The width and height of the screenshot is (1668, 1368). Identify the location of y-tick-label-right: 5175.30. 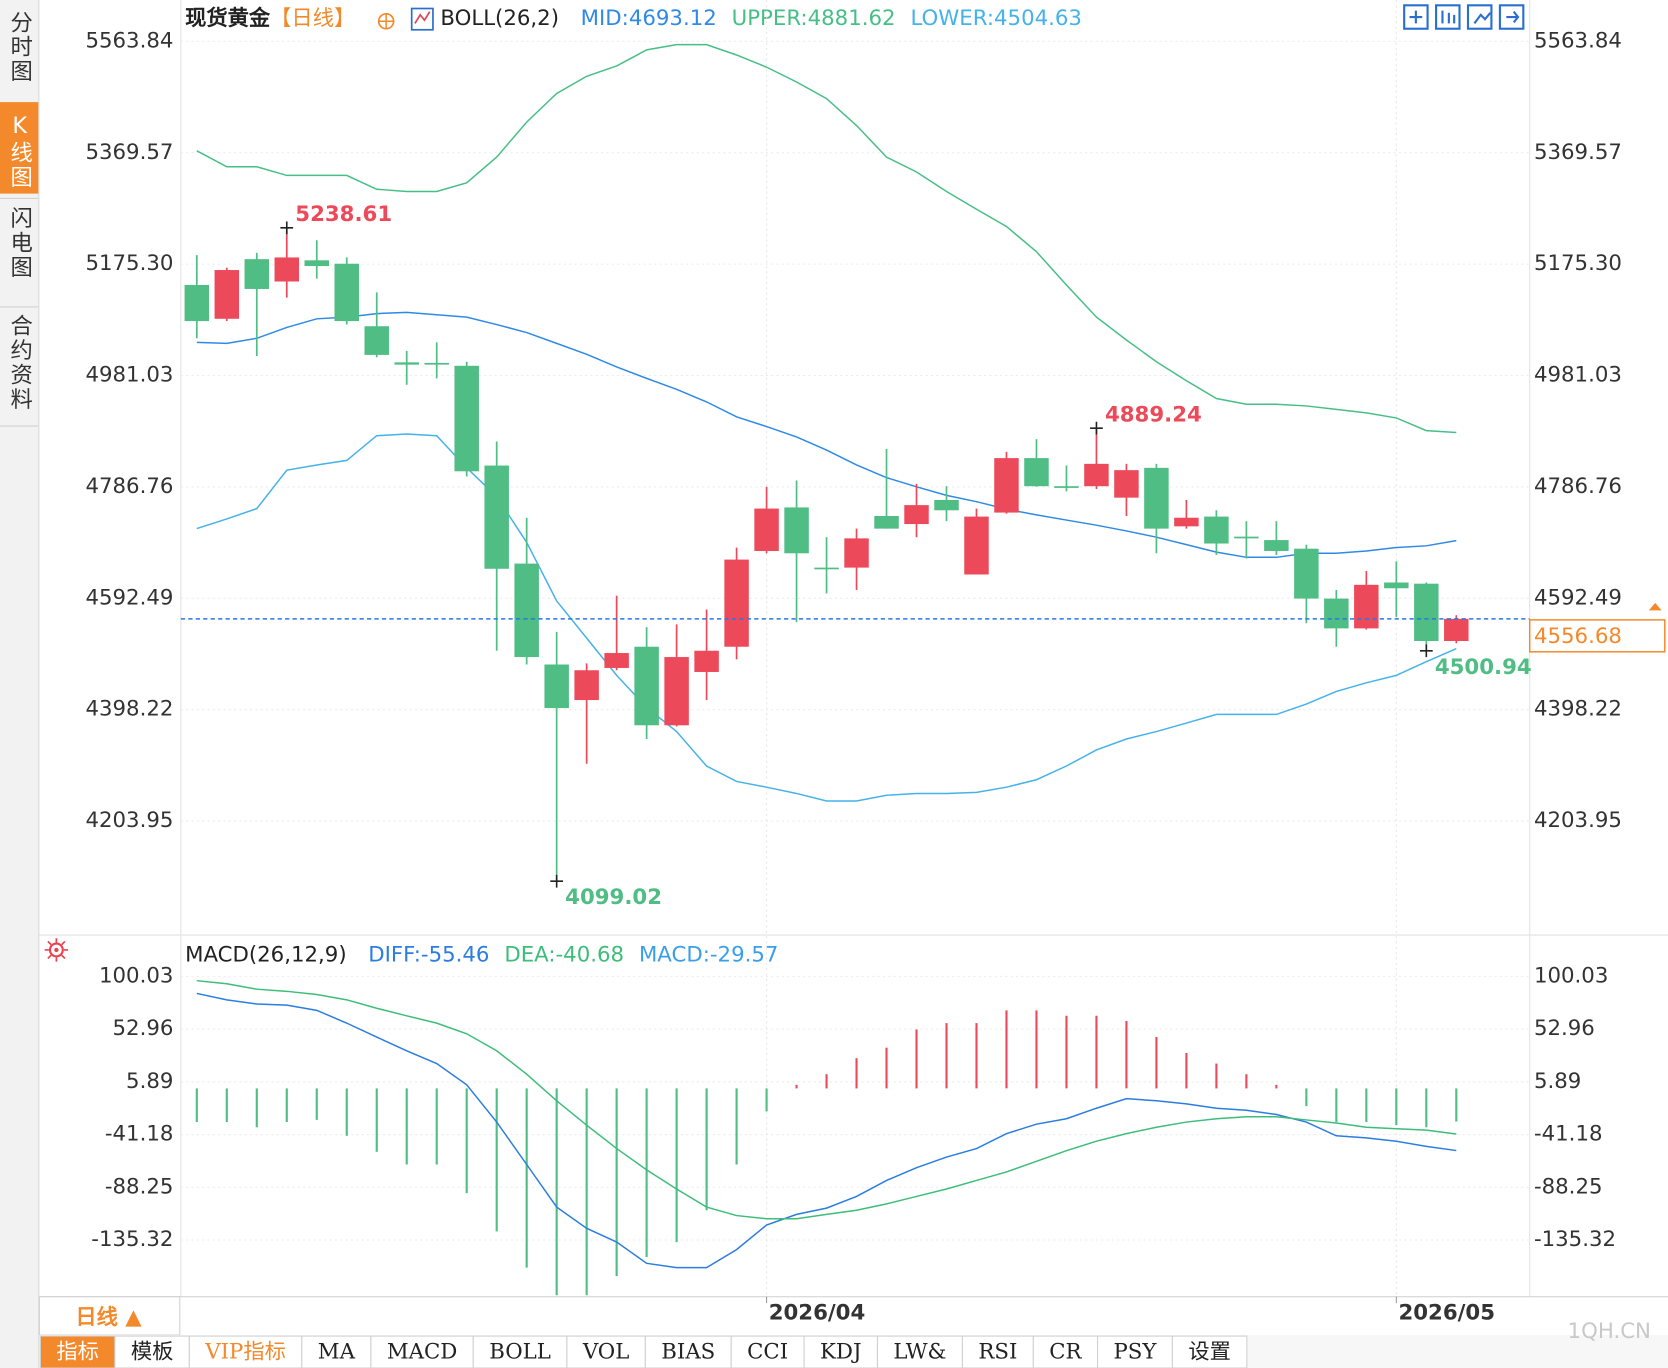
(1578, 263).